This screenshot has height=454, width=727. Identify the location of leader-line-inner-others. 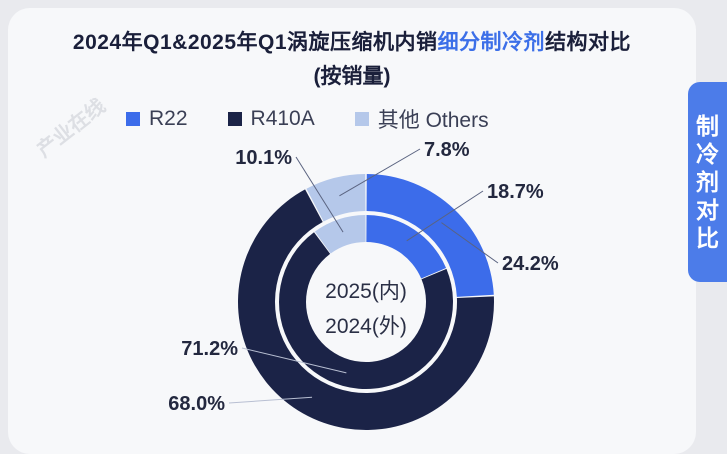
(319, 194).